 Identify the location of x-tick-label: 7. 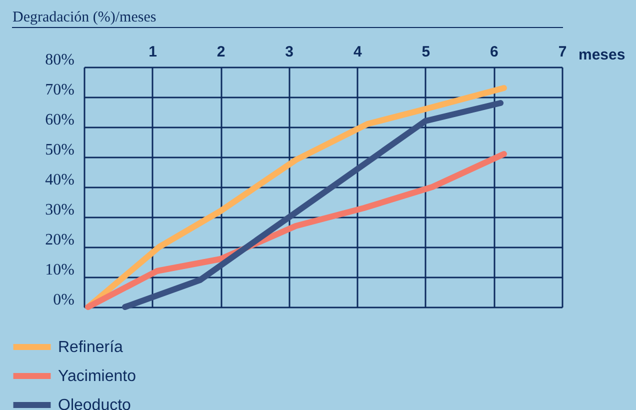
(562, 52).